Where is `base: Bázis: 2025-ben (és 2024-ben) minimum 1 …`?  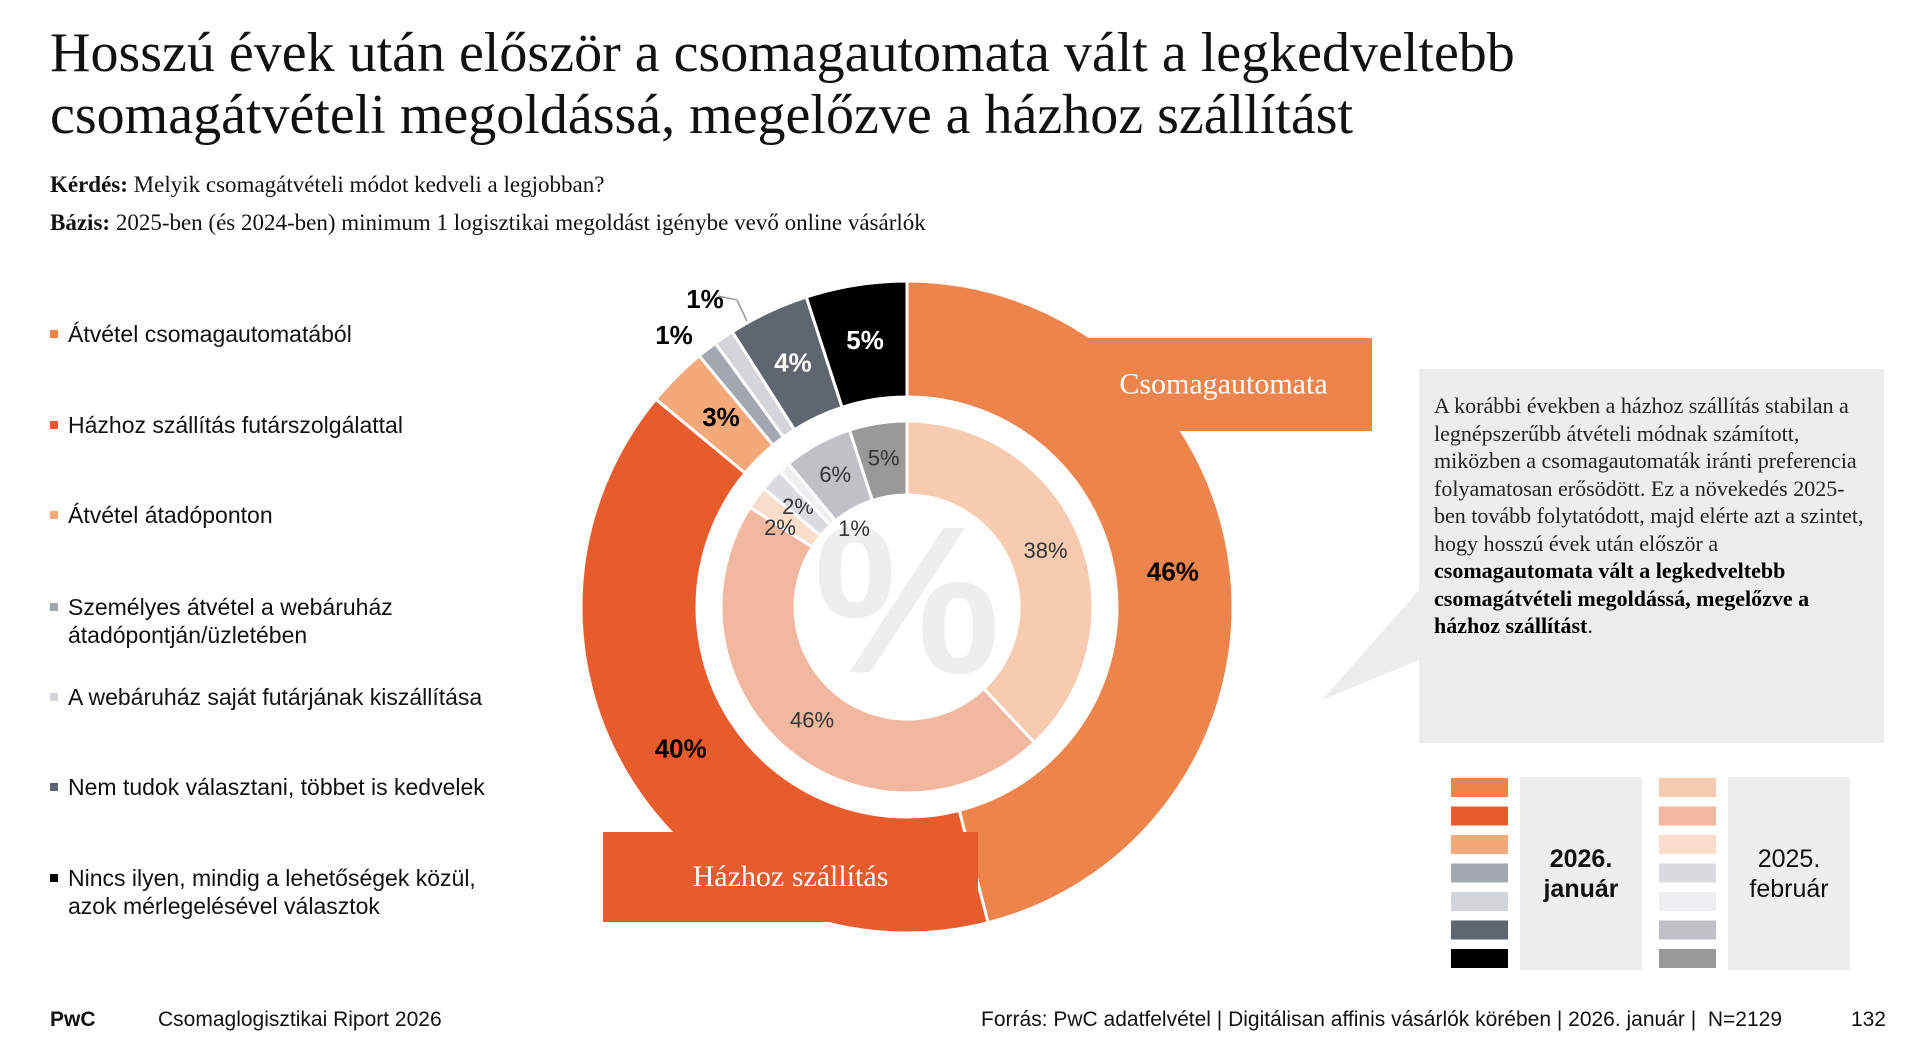 base: Bázis: 2025-ben (és 2024-ben) minimum 1 … is located at coordinates (488, 223).